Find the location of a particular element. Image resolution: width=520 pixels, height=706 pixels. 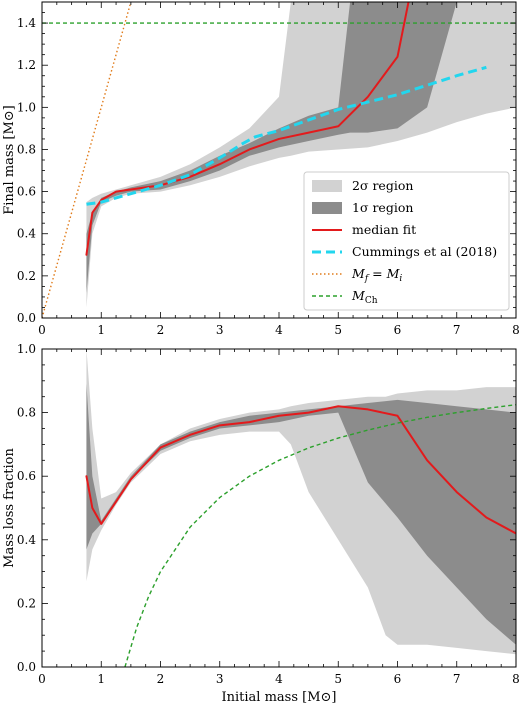

y-tick-label-panel-2: 0.6 is located at coordinates (26, 476).